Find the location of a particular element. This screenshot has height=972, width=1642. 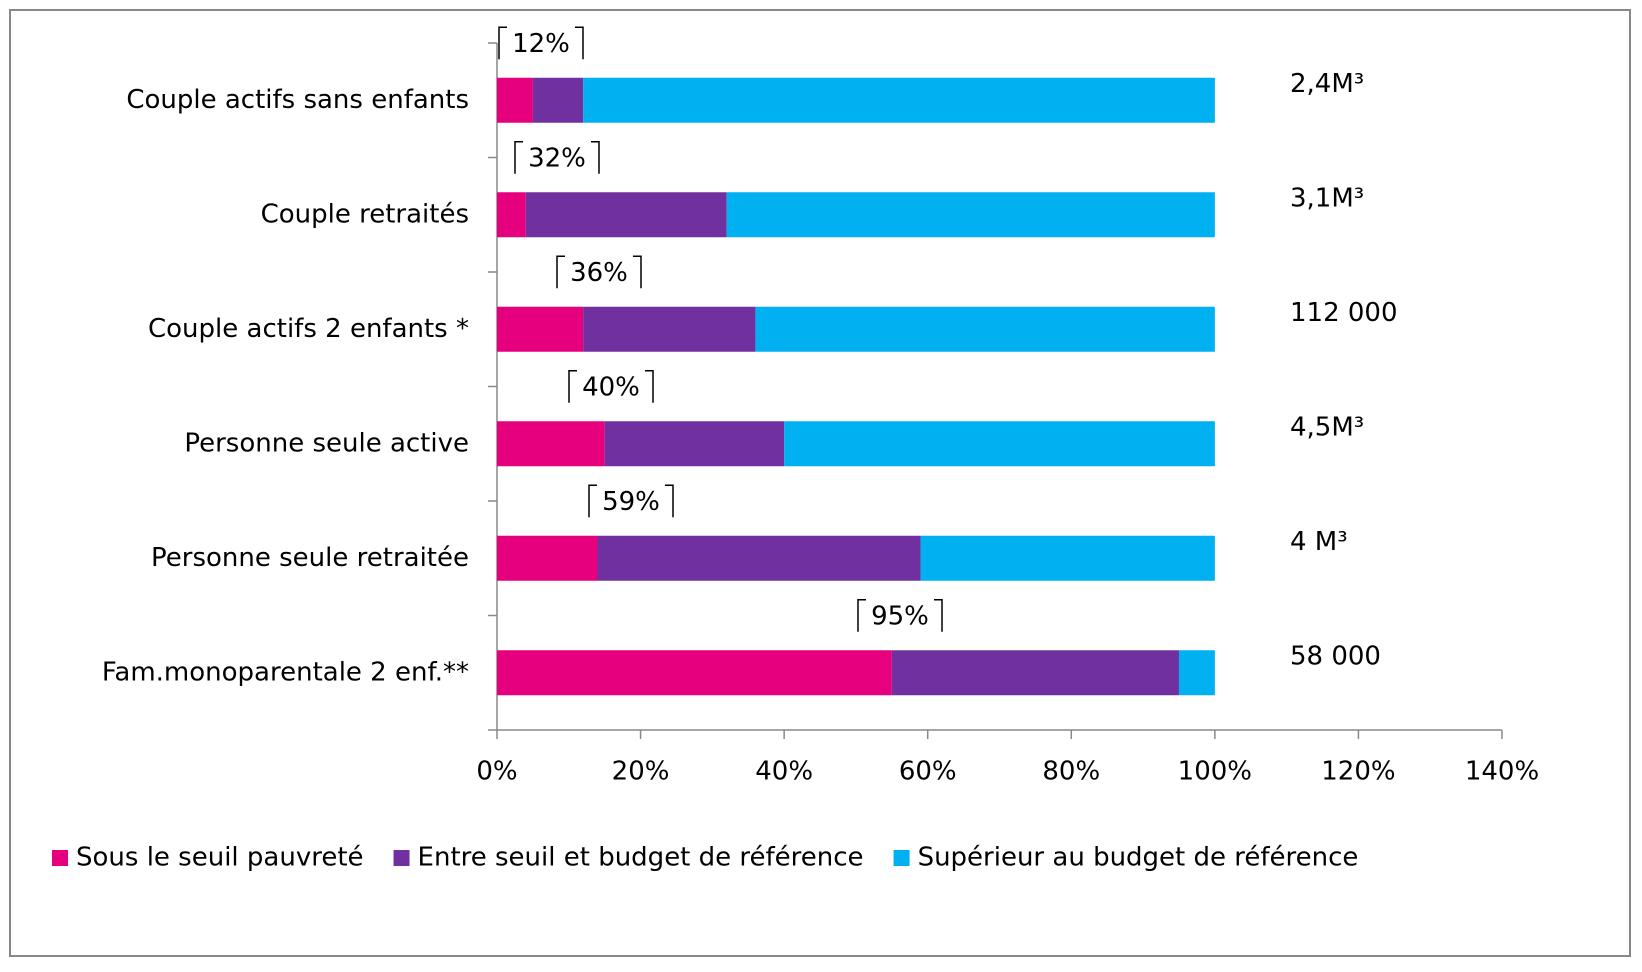

bracket-label: 40% is located at coordinates (611, 387).